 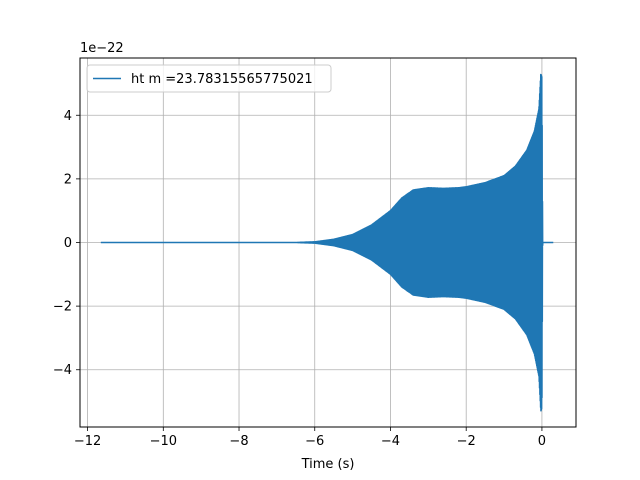 I want to click on x-axis: −12 −10 −8 −6 −4 −2 0, so click(x=310, y=438).